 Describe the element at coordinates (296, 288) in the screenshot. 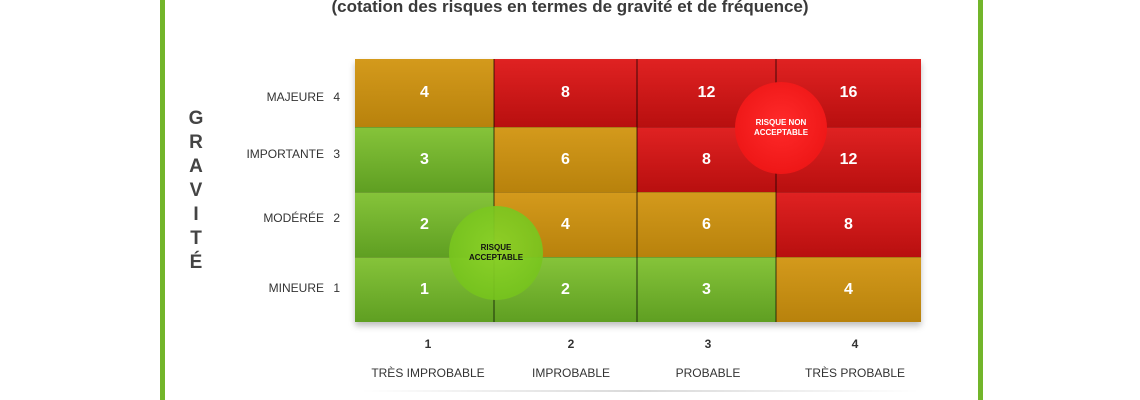

I see `row-label-text: MINEURE` at that location.